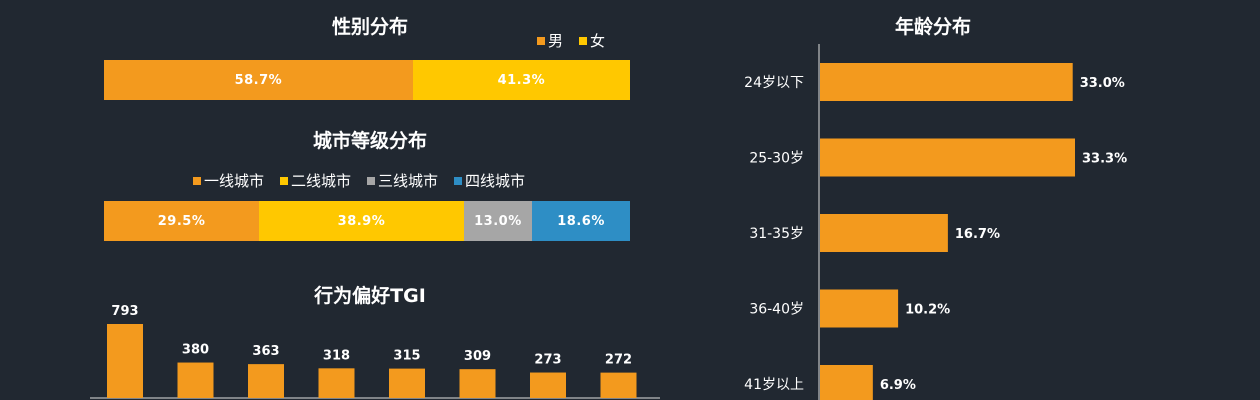 This screenshot has height=400, width=1260. What do you see at coordinates (541, 40) in the screenshot?
I see `male-swatch` at bounding box center [541, 40].